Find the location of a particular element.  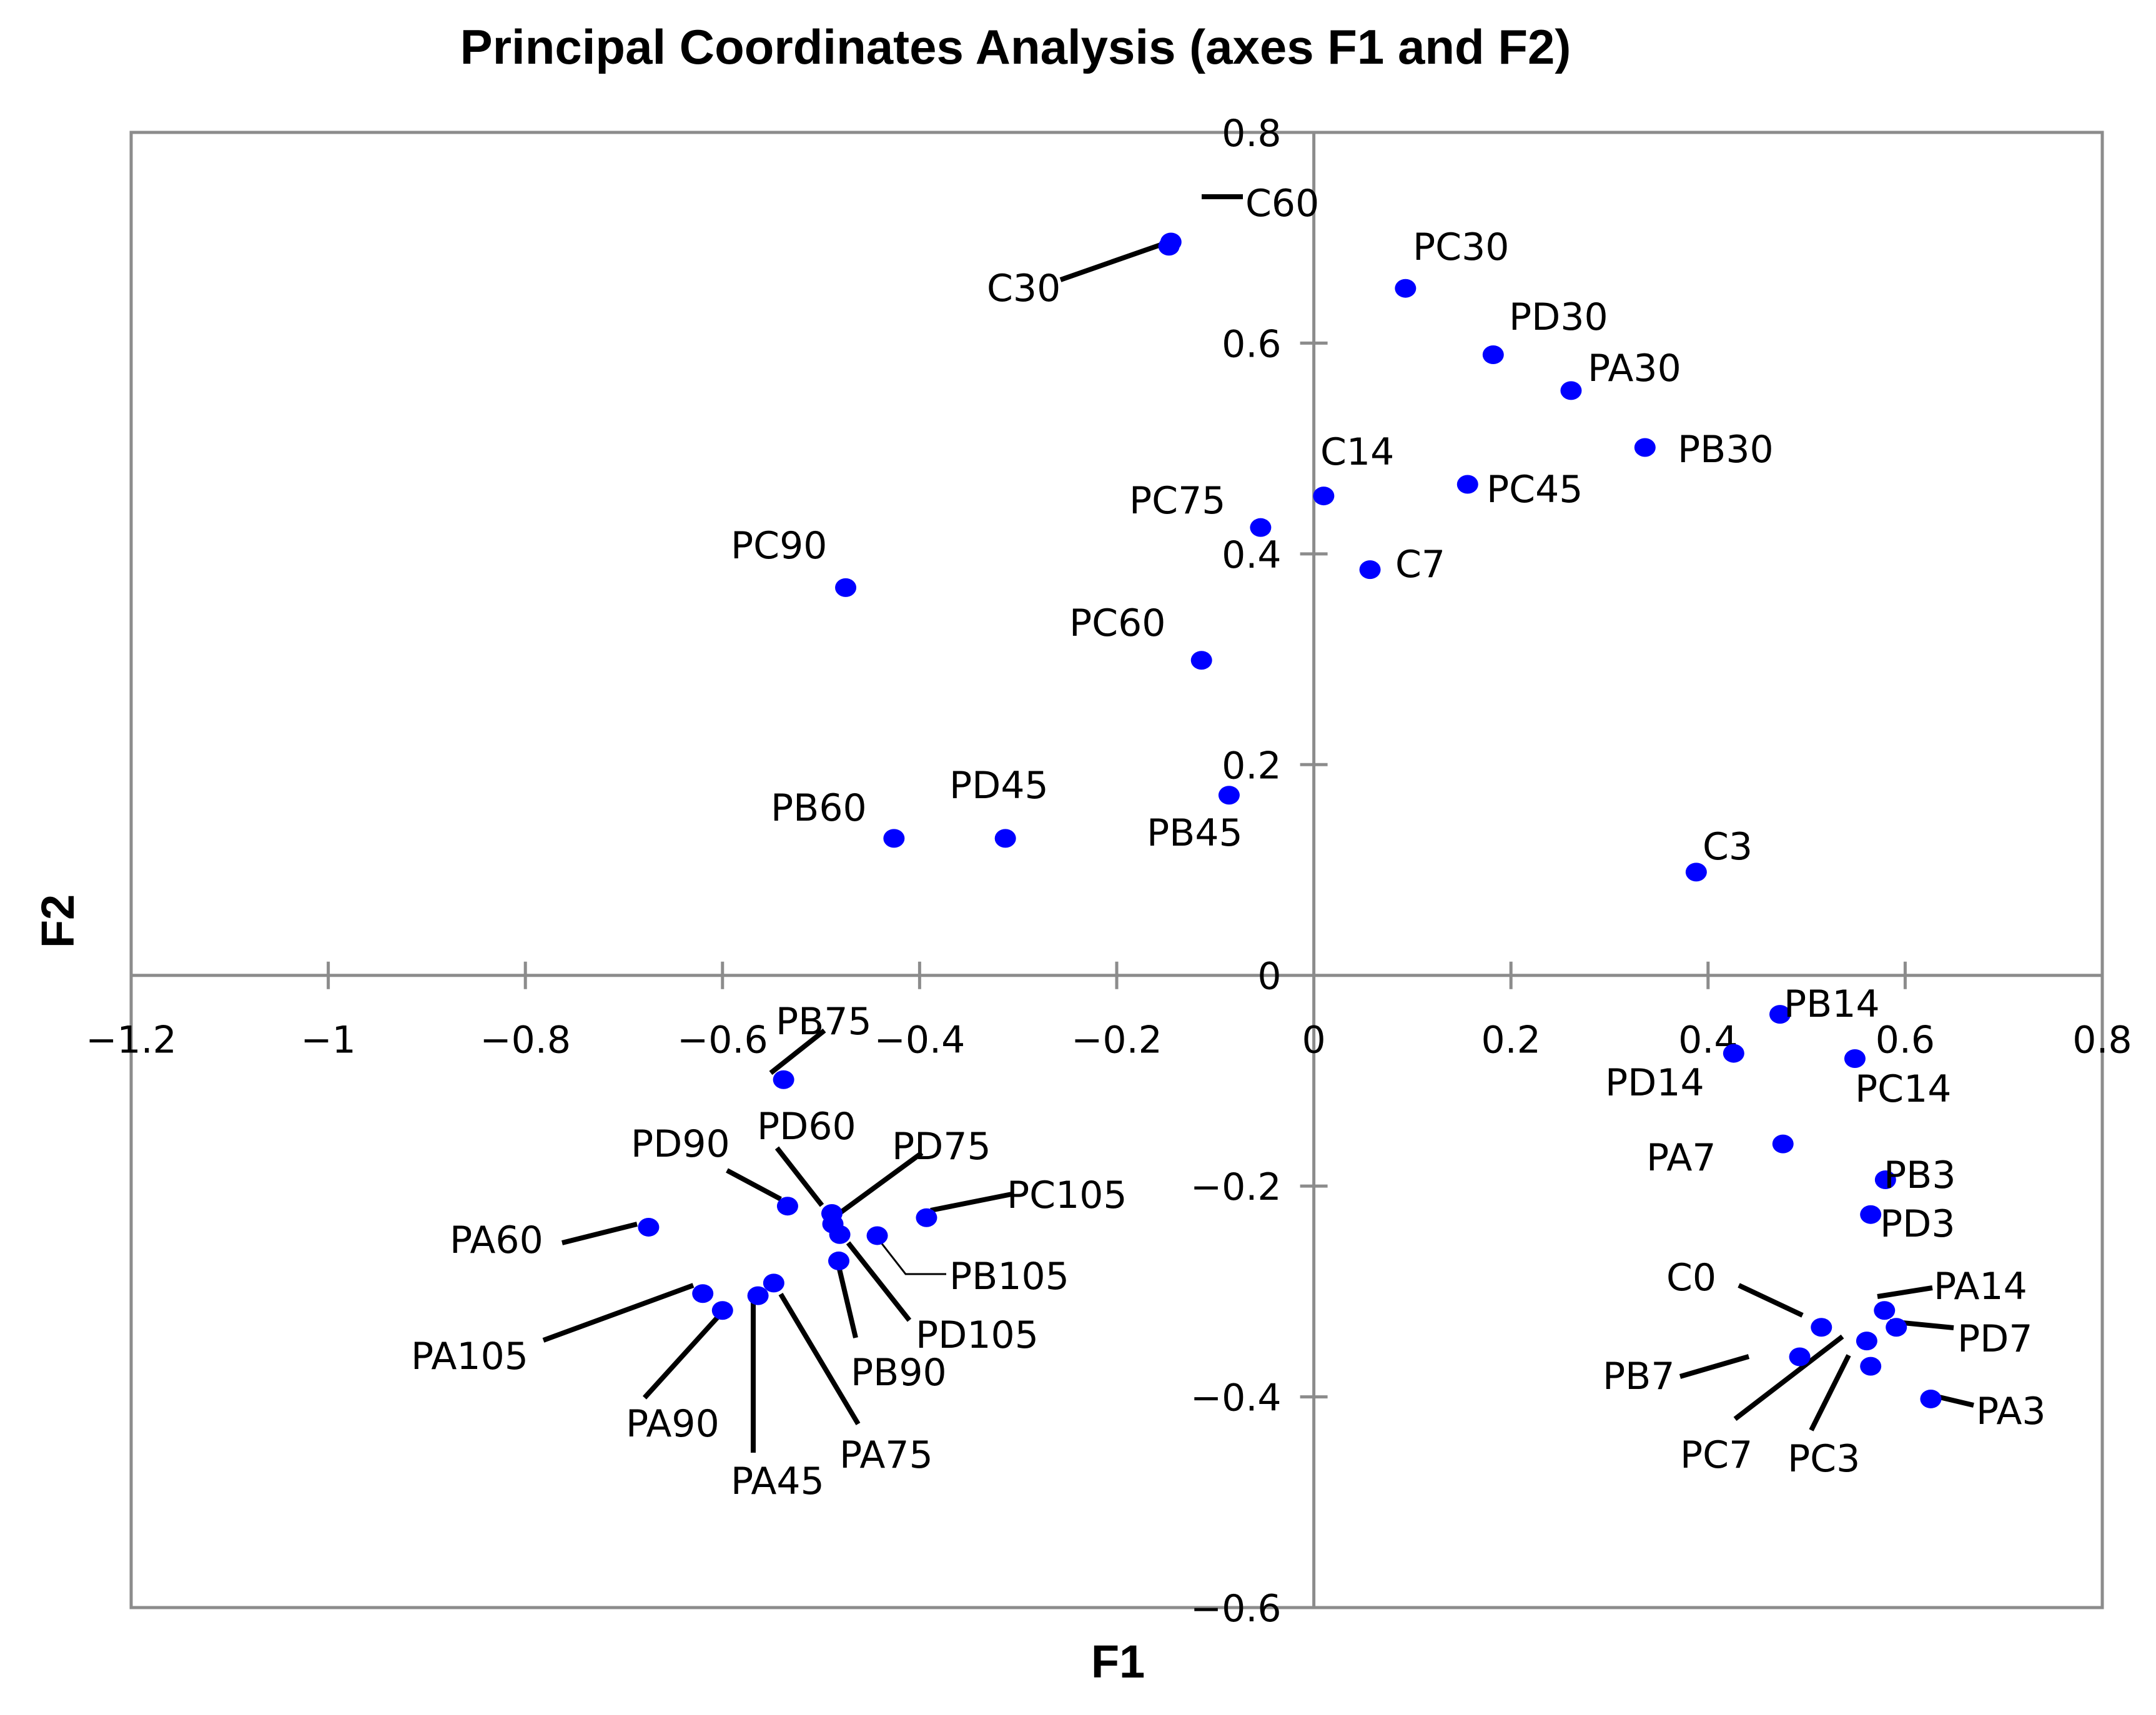

x-axis-title: F1 is located at coordinates (1118, 1662).